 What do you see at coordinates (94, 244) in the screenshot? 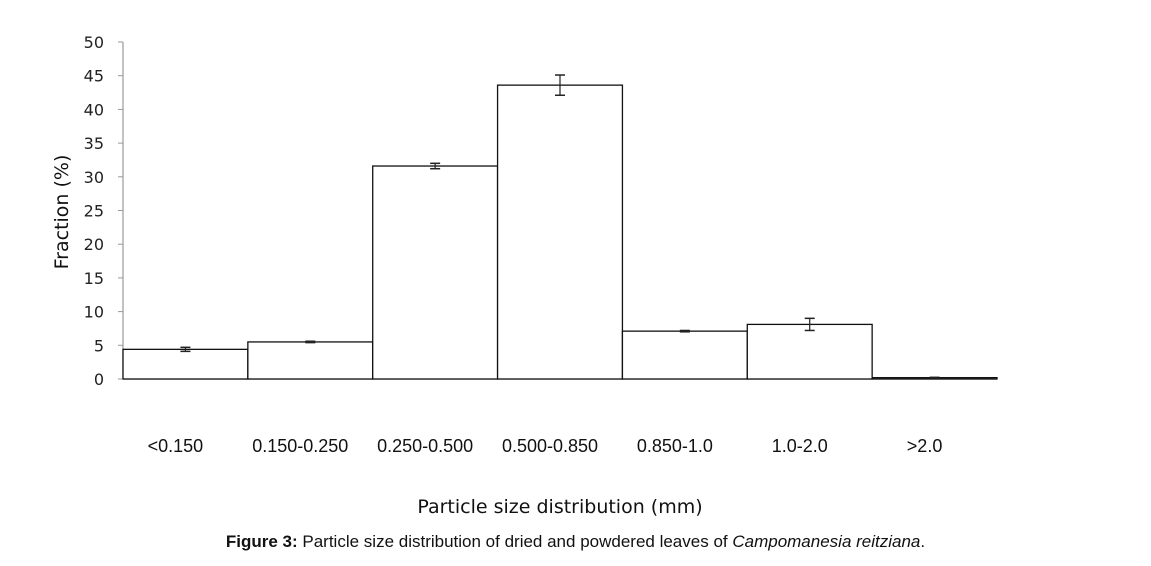
I see `y-tick-label: 20` at bounding box center [94, 244].